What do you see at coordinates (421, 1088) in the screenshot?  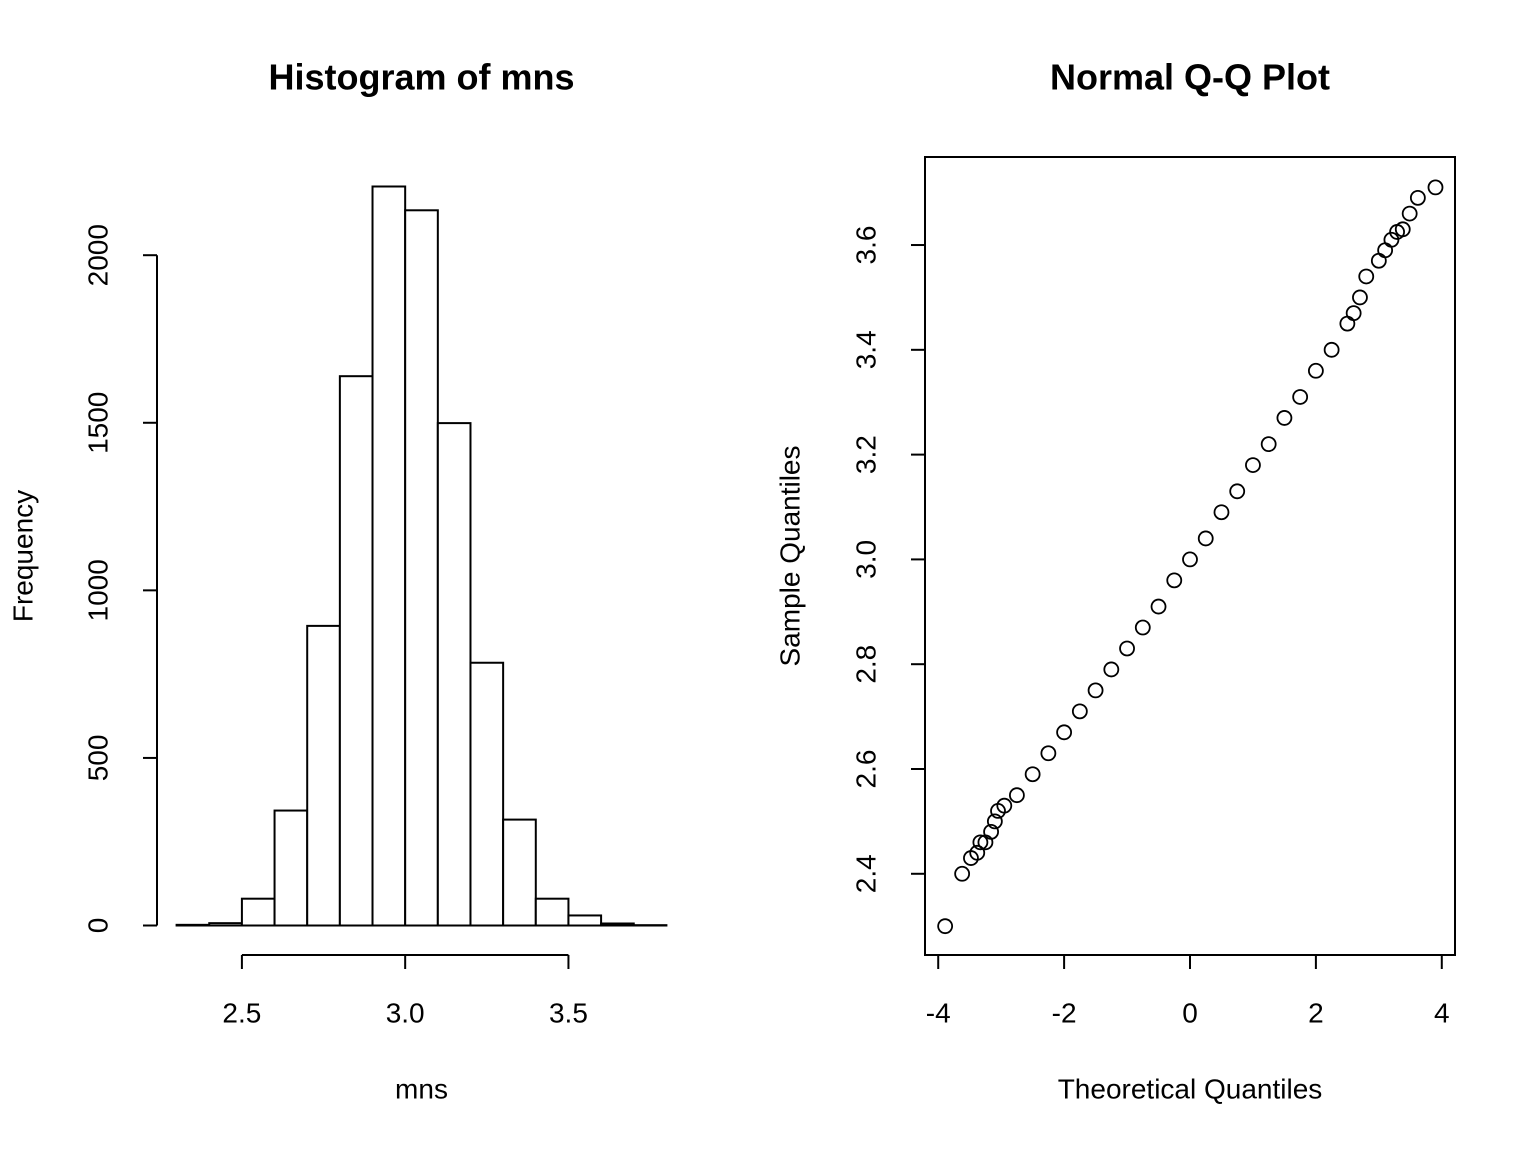 I see `x-axis-label: mns` at bounding box center [421, 1088].